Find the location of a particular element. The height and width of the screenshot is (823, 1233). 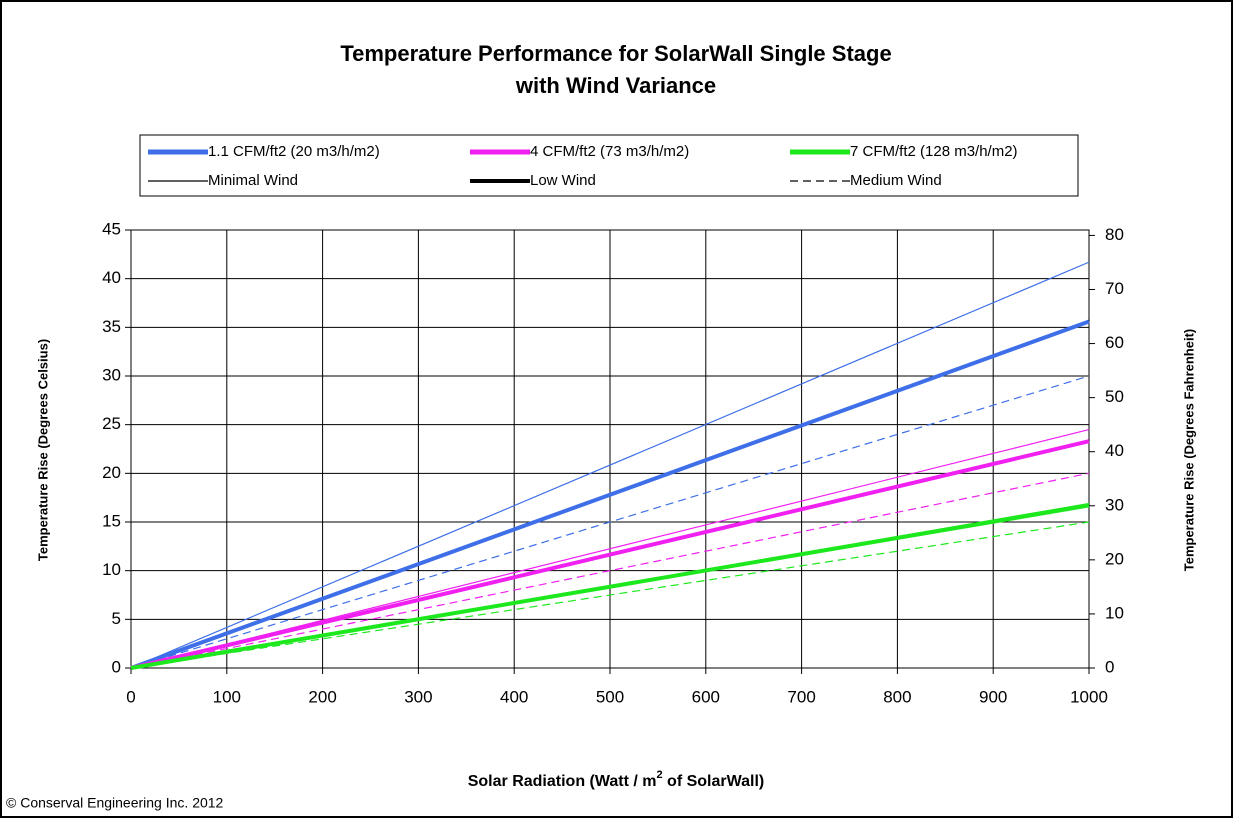

y2-tick-label: 70 is located at coordinates (1114, 288).